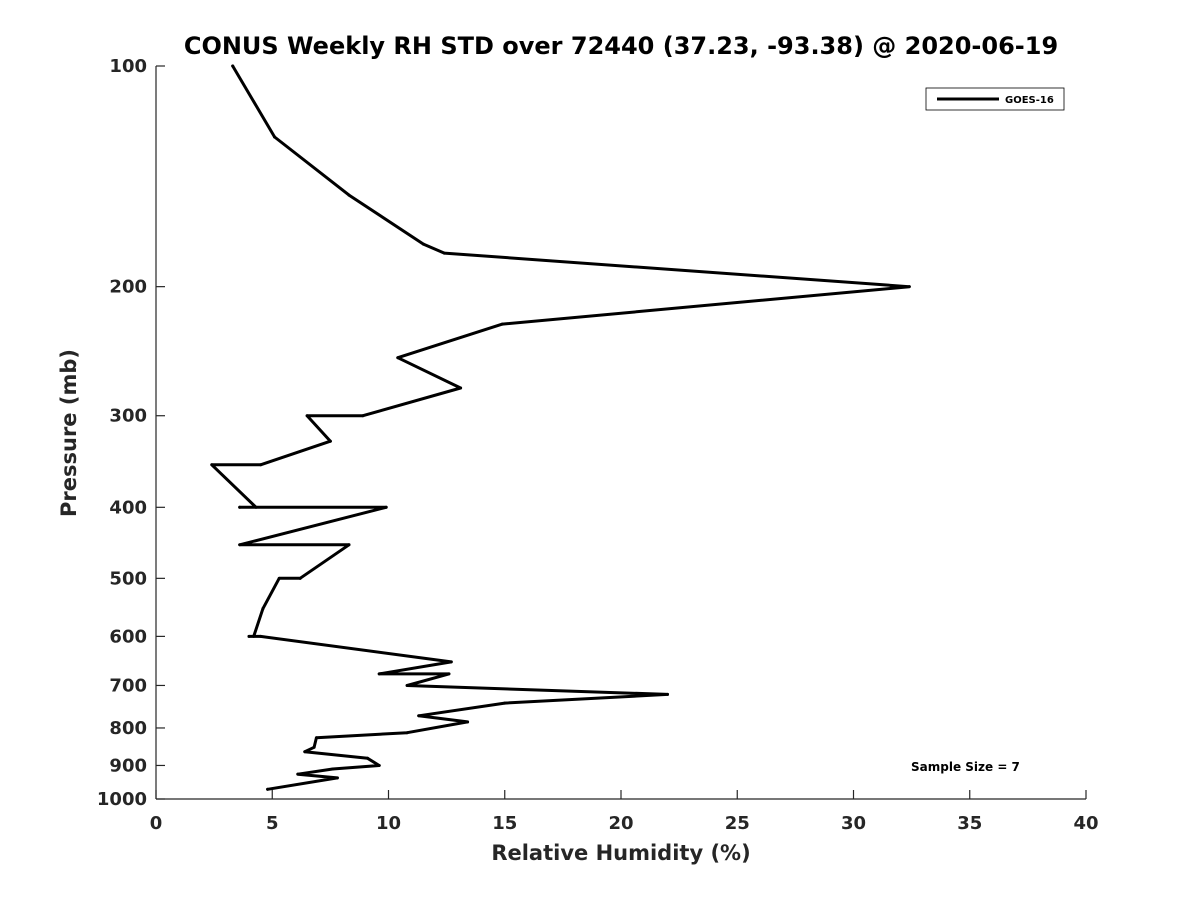 The width and height of the screenshot is (1200, 900). Describe the element at coordinates (969, 823) in the screenshot. I see `x-tick-label: 35` at that location.